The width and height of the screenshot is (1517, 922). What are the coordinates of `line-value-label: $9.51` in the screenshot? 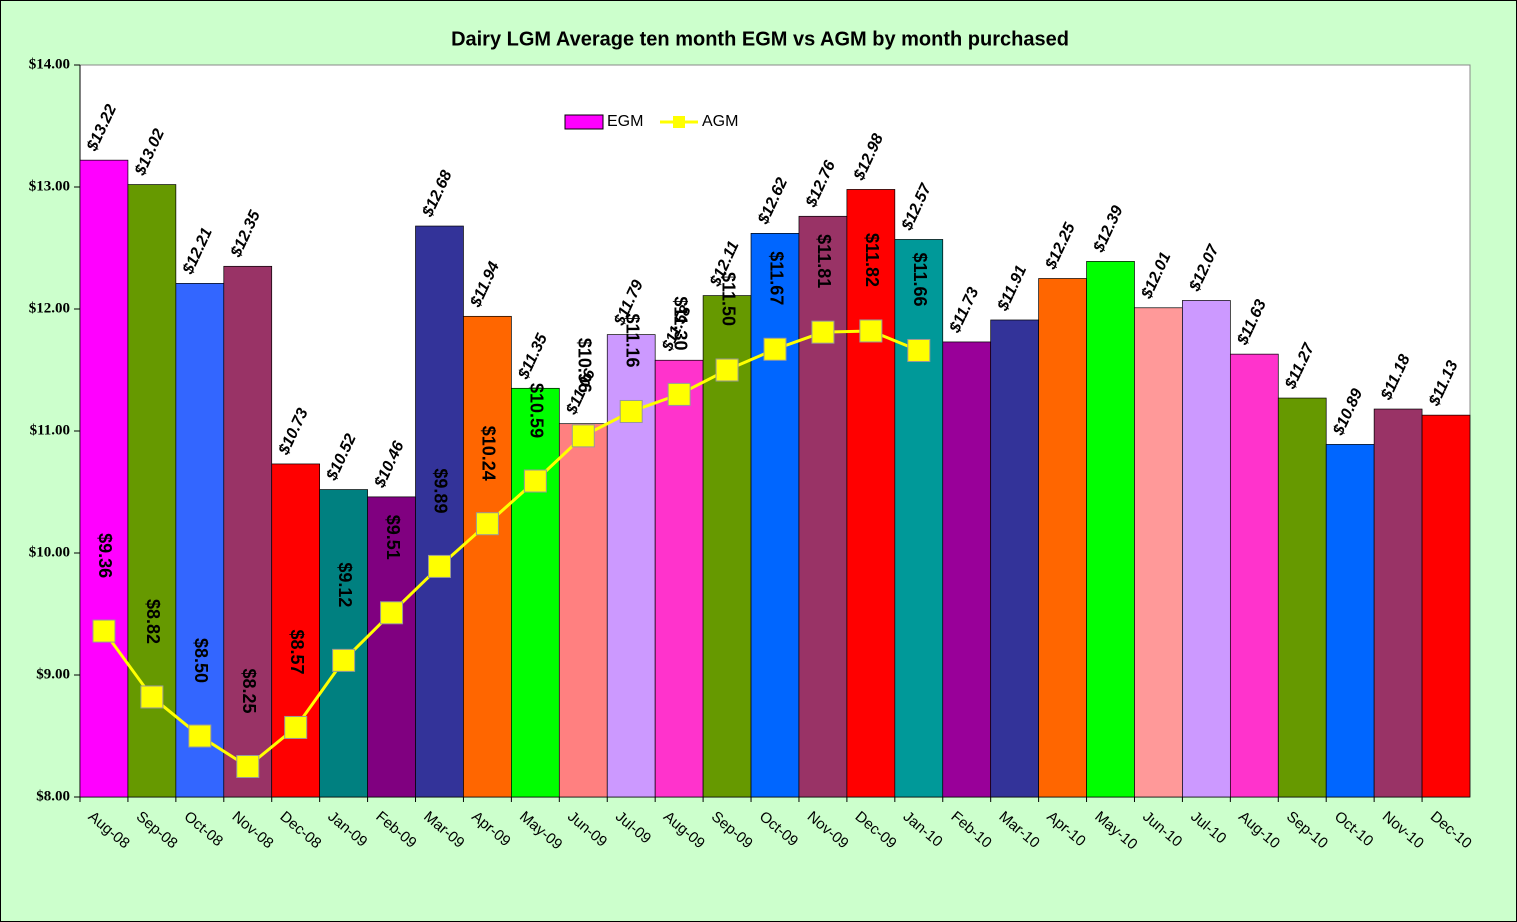 It's located at (393, 537).